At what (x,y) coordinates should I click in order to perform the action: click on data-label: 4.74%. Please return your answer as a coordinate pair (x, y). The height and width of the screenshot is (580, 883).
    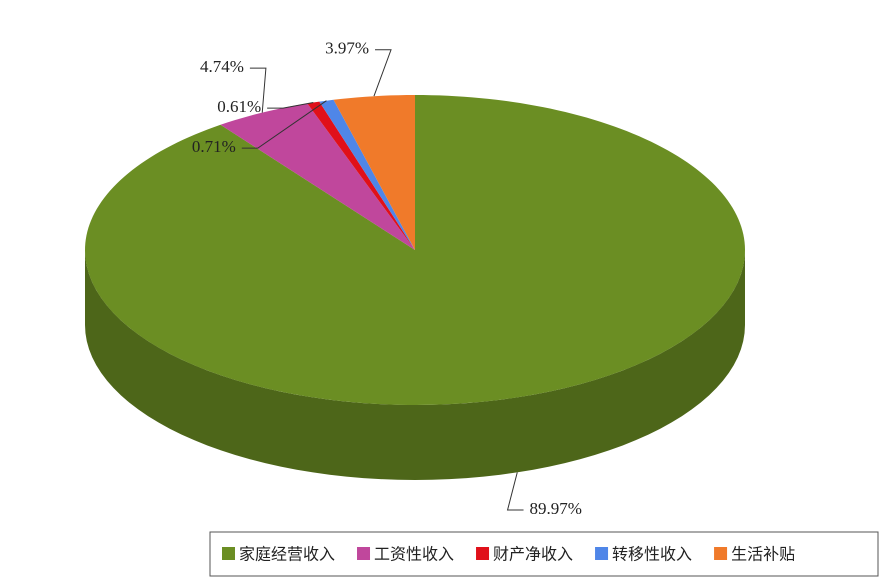
    Looking at the image, I should click on (222, 66).